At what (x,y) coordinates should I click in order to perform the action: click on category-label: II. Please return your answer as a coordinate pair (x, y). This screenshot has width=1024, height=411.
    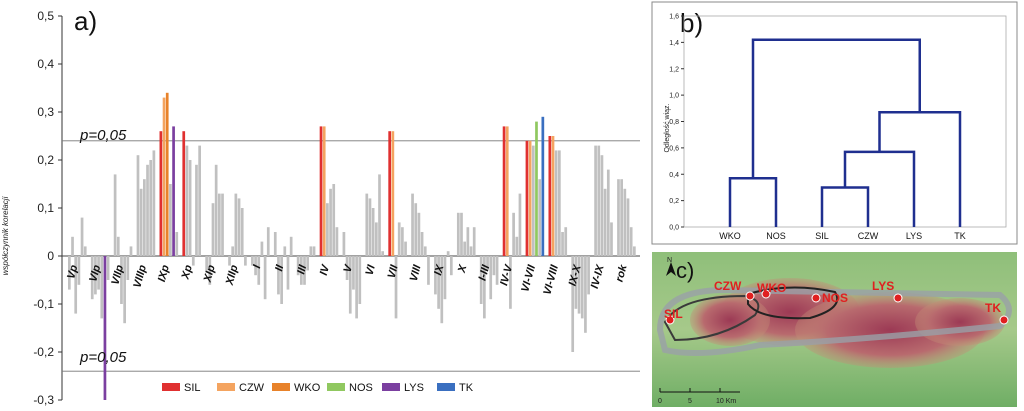
    Looking at the image, I should click on (279, 268).